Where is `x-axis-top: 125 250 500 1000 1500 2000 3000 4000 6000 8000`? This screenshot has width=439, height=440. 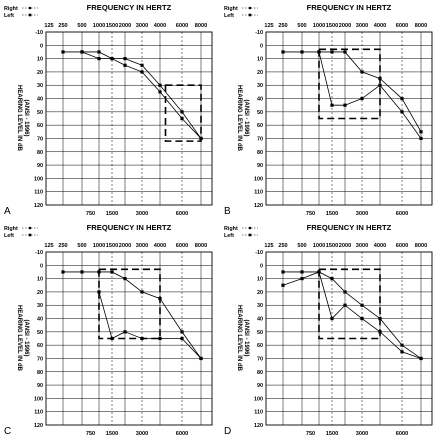
x-axis-top: 125 250 500 1000 1500 2000 3000 4000 6000 8000 is located at coordinates (125, 246).